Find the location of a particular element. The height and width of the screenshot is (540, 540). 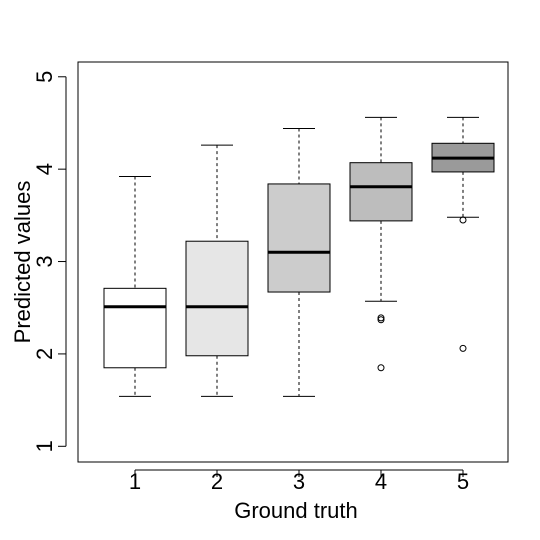

y-tick-label: 1 is located at coordinates (44, 446).